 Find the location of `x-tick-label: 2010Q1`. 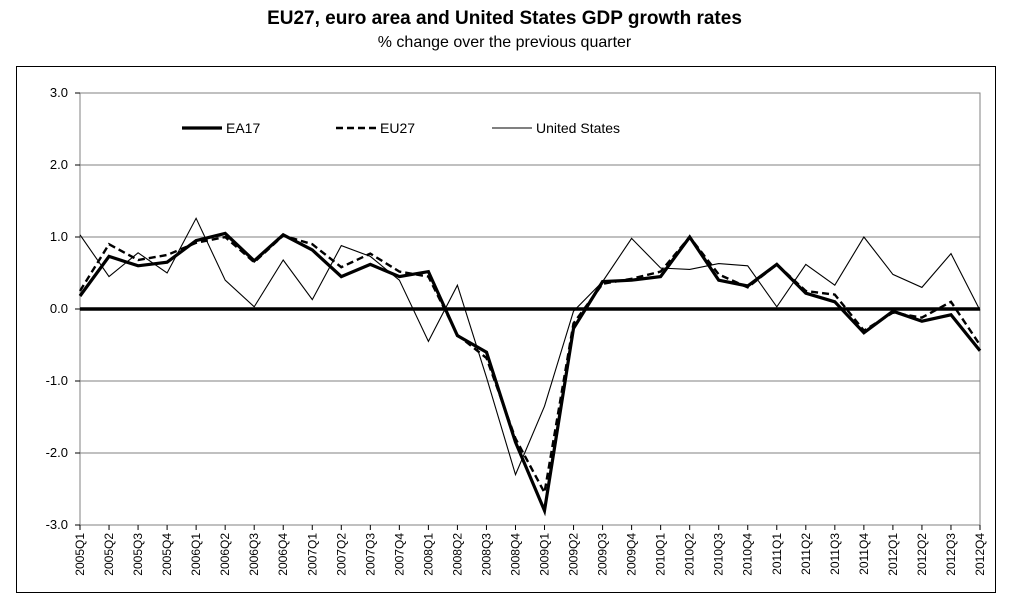

x-tick-label: 2010Q1 is located at coordinates (661, 554).